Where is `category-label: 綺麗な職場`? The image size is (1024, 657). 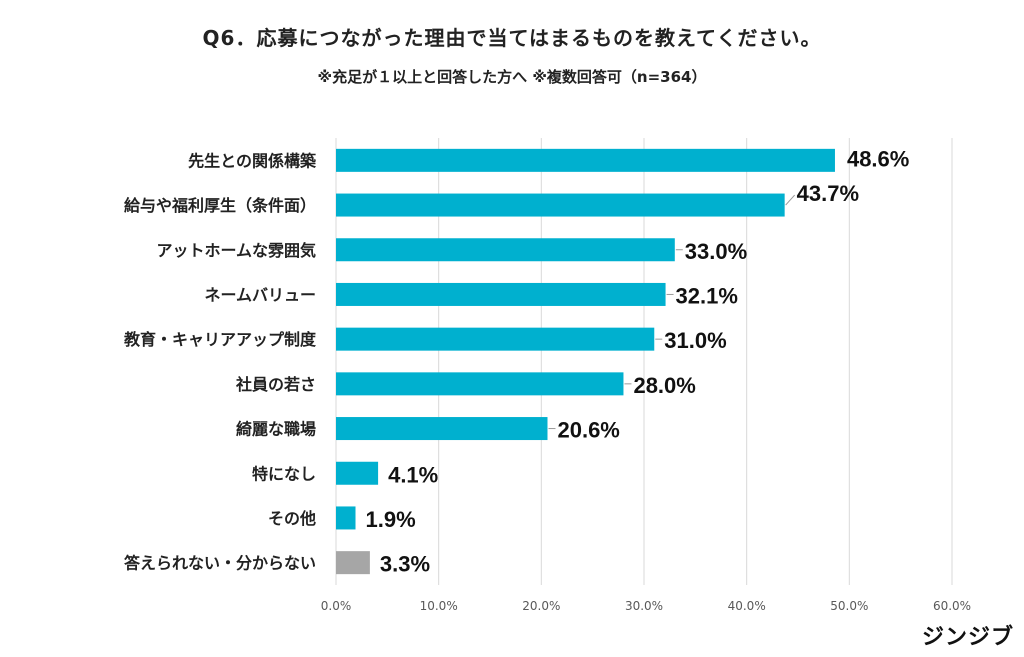
category-label: 綺麗な職場 is located at coordinates (276, 429).